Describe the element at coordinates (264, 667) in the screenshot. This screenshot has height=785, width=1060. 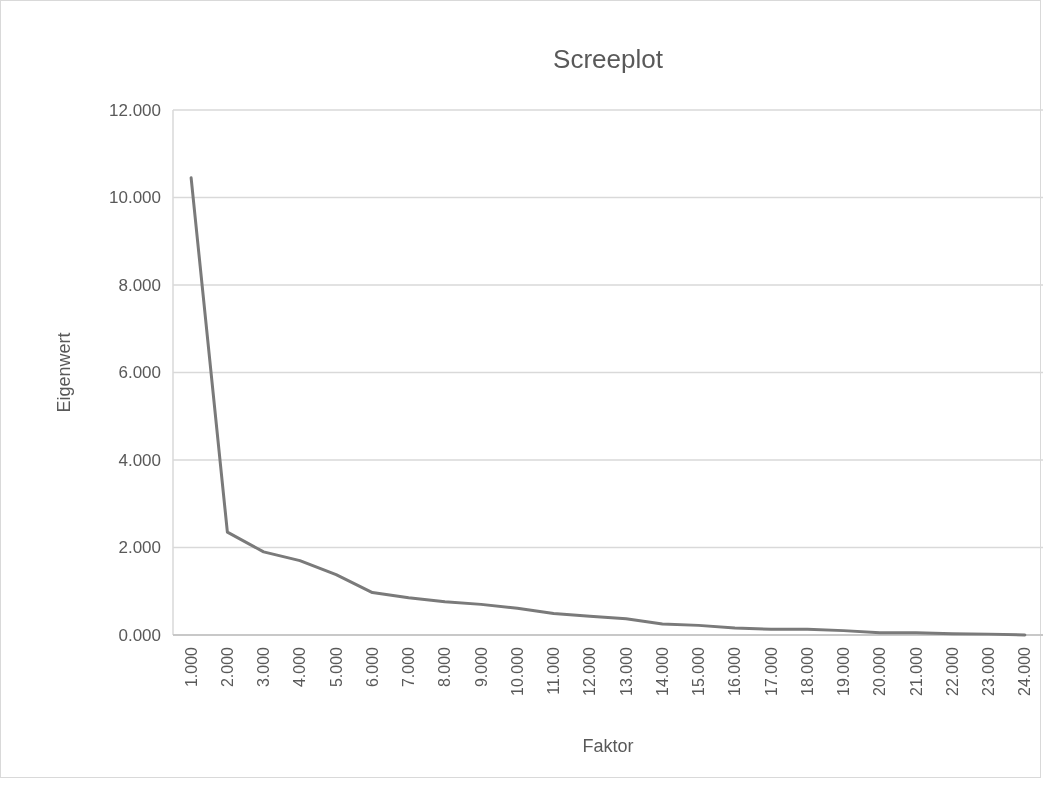
I see `x-tick-label: 3.000` at that location.